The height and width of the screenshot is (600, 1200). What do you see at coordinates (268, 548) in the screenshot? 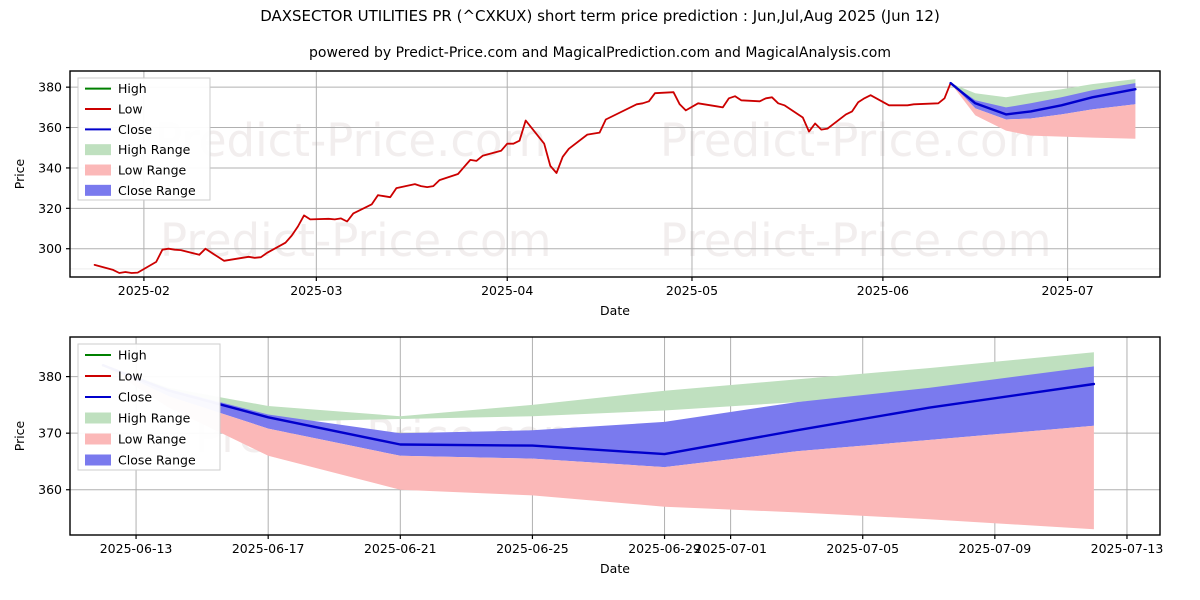
I see `x-tick-label: 2025-06-17` at bounding box center [268, 548].